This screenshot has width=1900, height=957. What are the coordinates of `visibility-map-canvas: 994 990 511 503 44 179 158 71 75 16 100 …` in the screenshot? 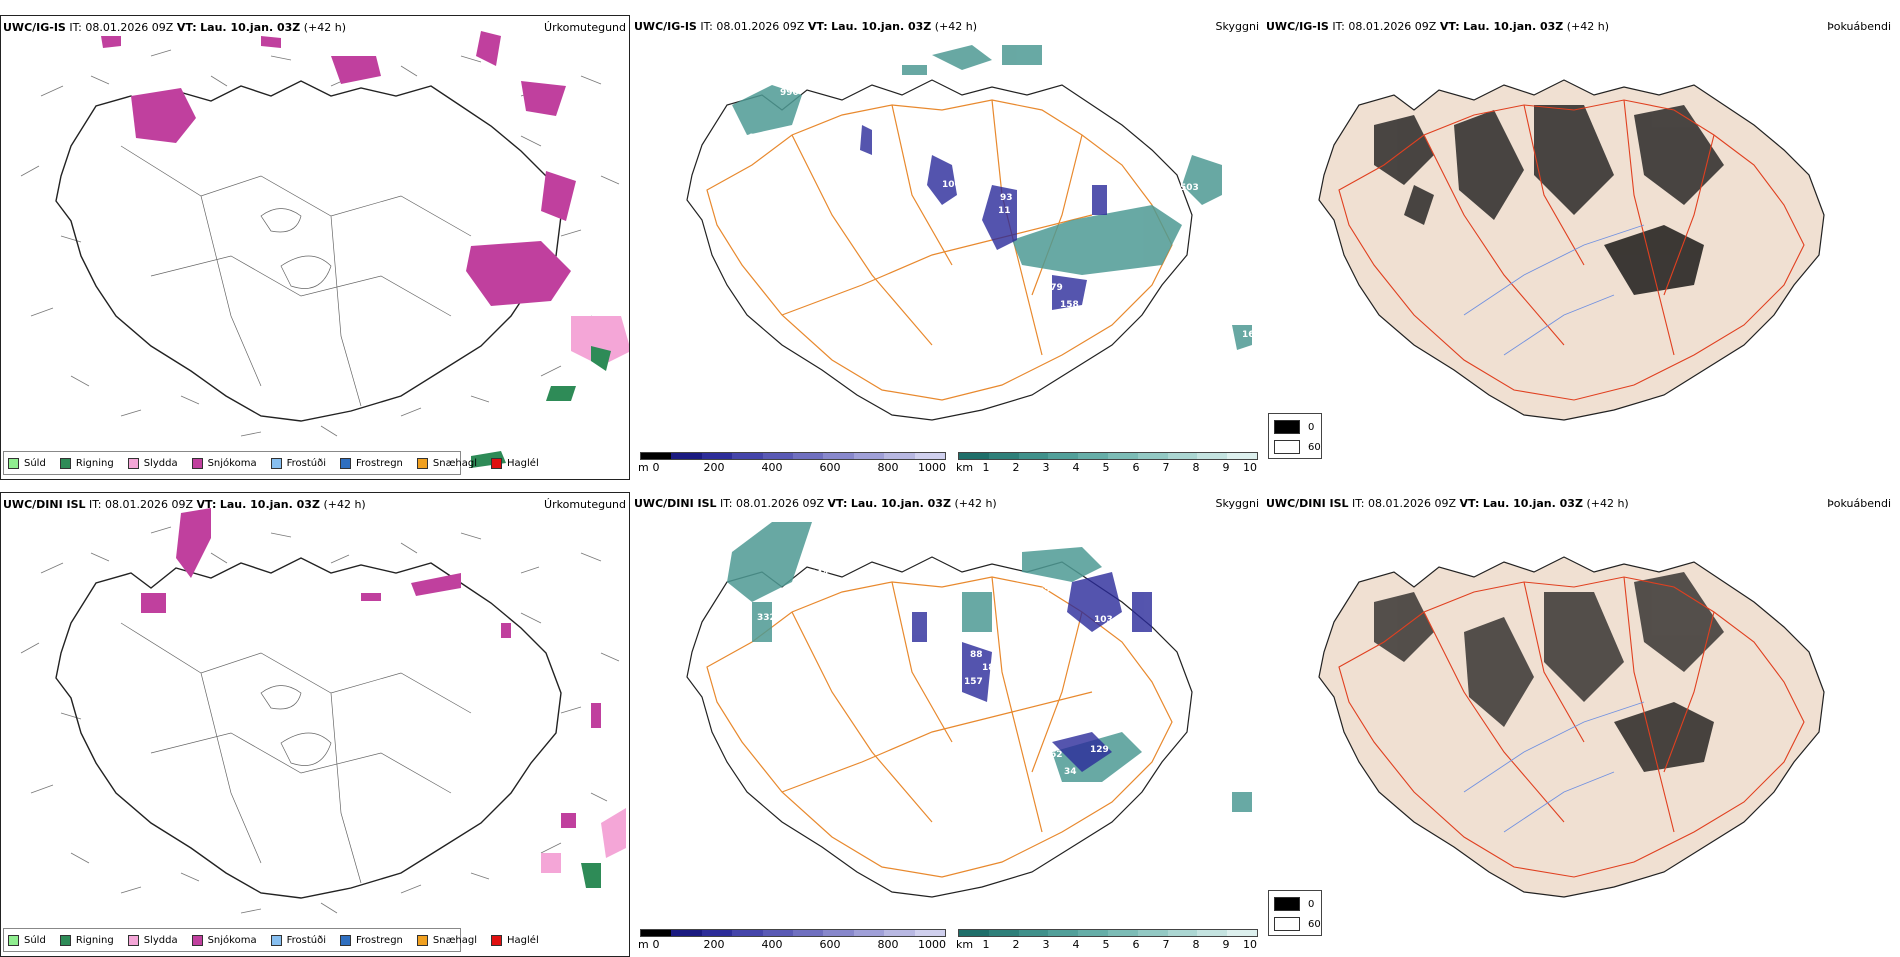 It's located at (970, 233).